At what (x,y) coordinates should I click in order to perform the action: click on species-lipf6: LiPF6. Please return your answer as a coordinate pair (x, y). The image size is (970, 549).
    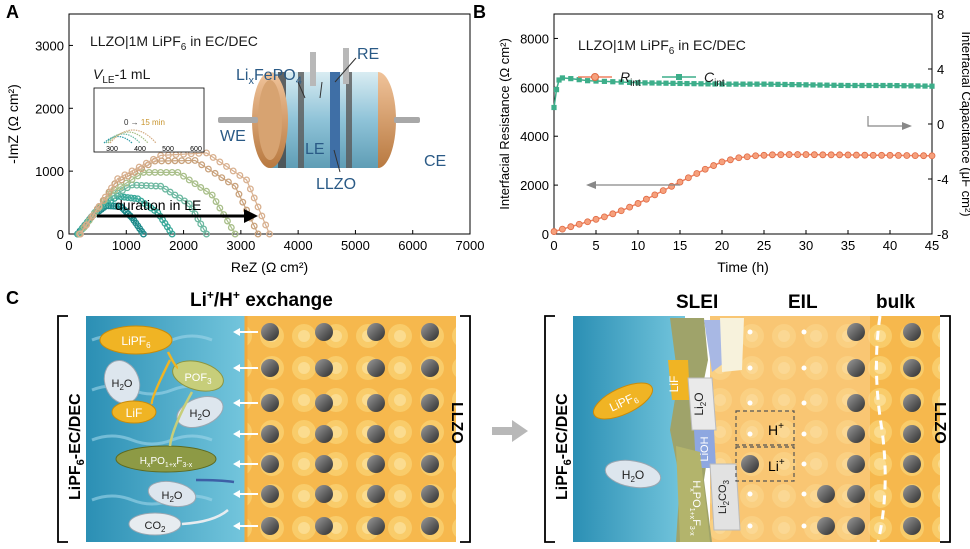
    Looking at the image, I should click on (136, 340).